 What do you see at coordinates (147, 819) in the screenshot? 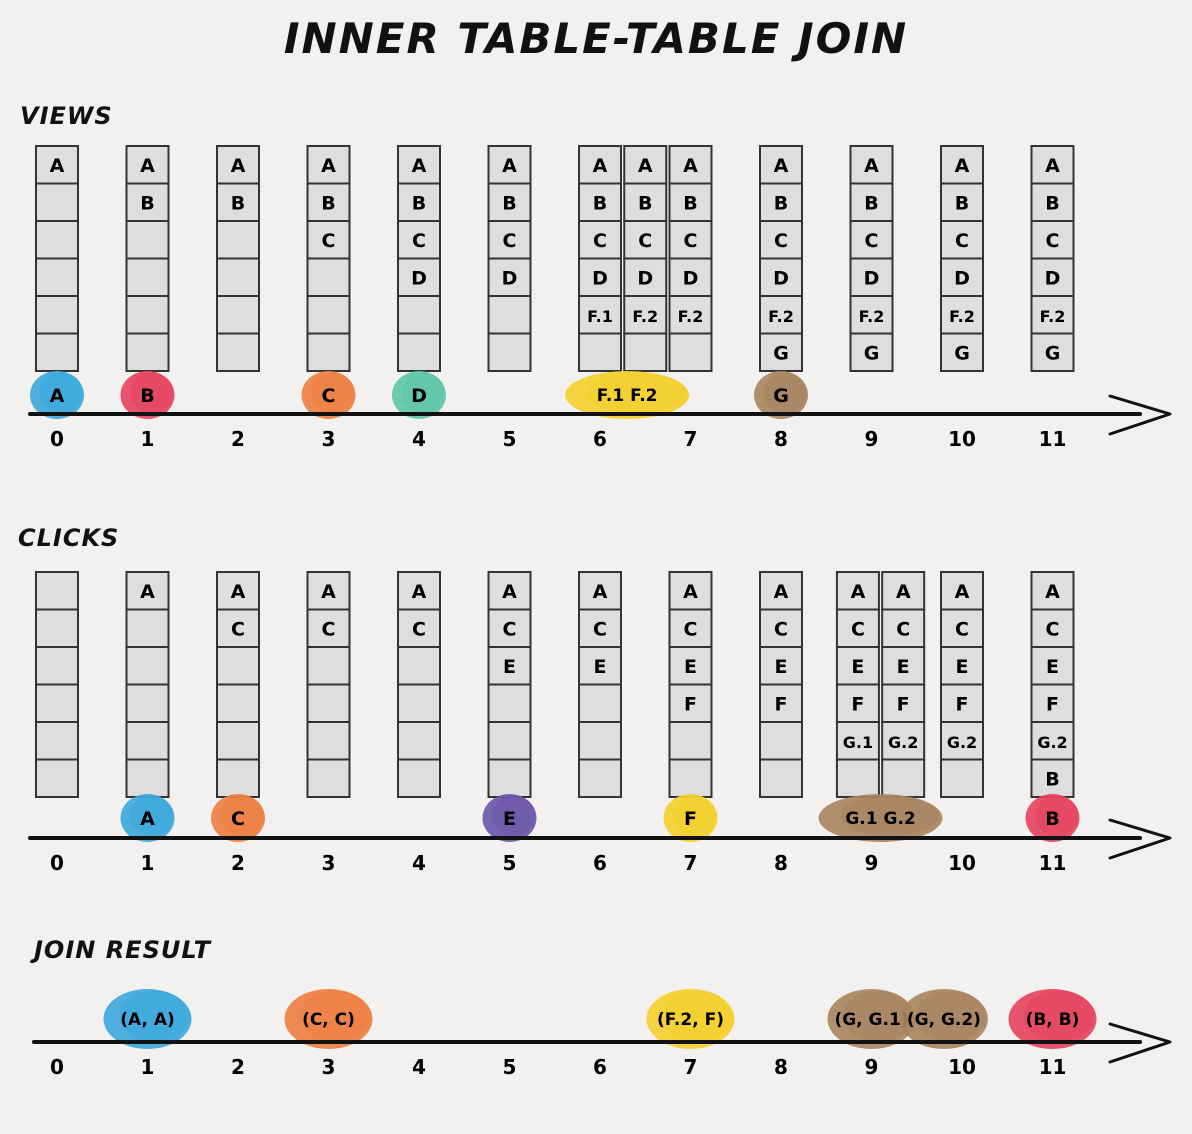
I see `clicks-event-label: A` at bounding box center [147, 819].